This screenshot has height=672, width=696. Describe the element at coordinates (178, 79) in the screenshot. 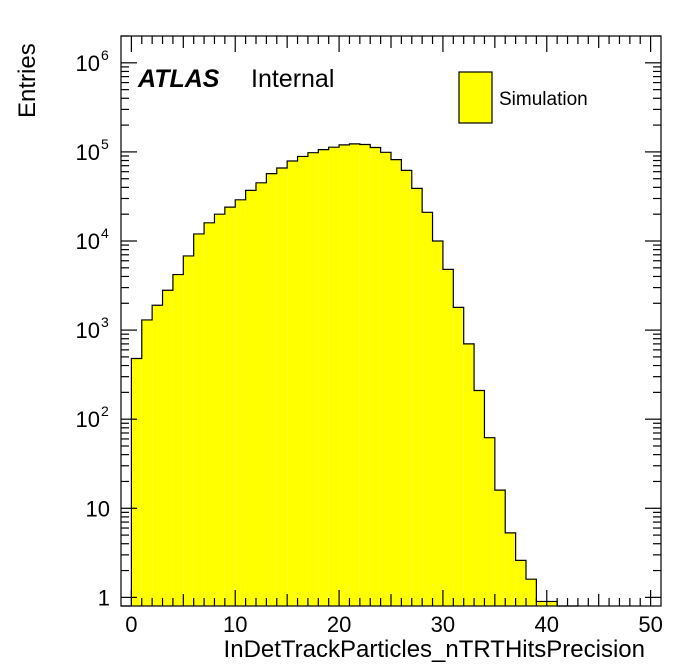

I see `atlas-label: ATLAS` at that location.